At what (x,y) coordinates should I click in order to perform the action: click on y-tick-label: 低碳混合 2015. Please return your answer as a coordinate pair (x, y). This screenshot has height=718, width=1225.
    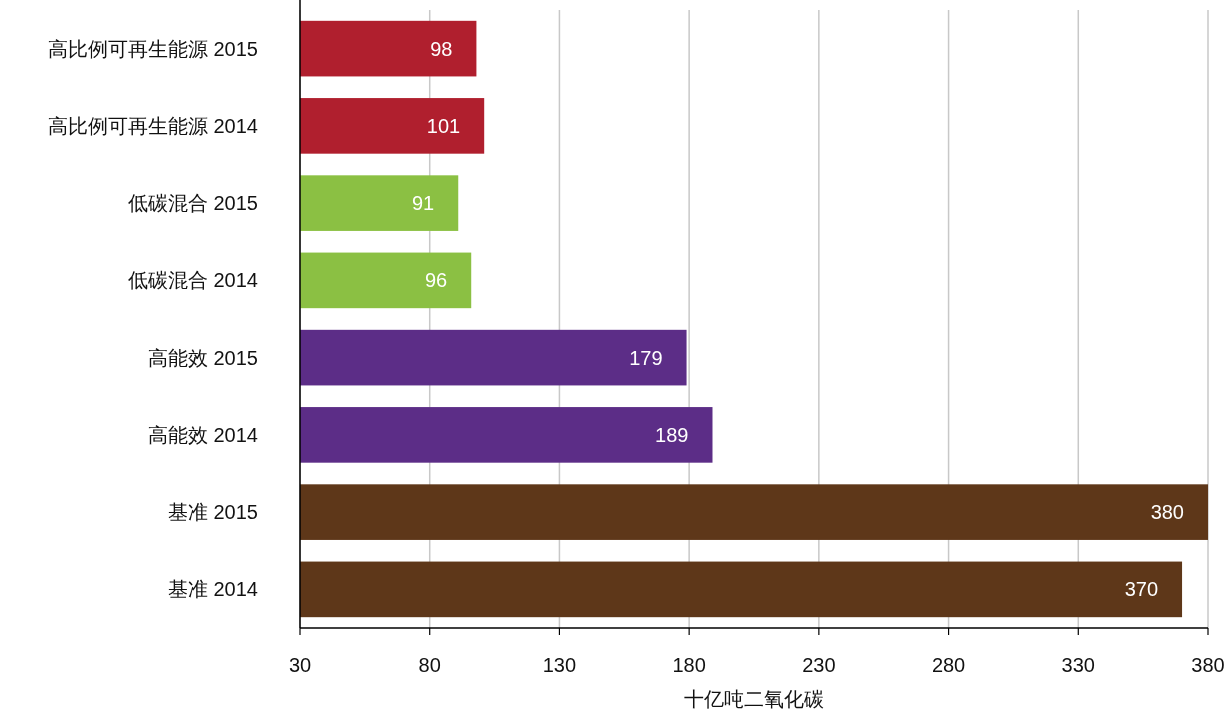
    Looking at the image, I should click on (192, 203).